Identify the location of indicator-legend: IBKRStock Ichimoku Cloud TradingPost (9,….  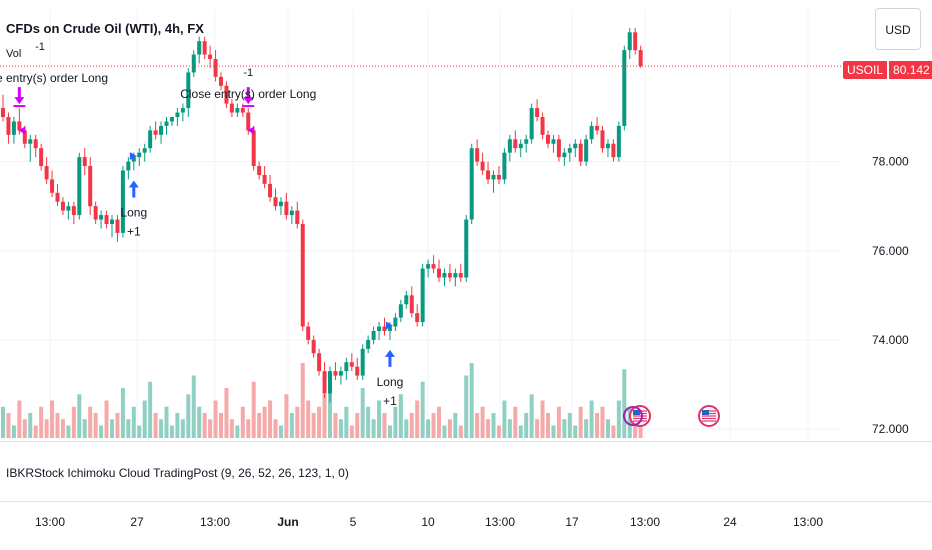
(177, 473).